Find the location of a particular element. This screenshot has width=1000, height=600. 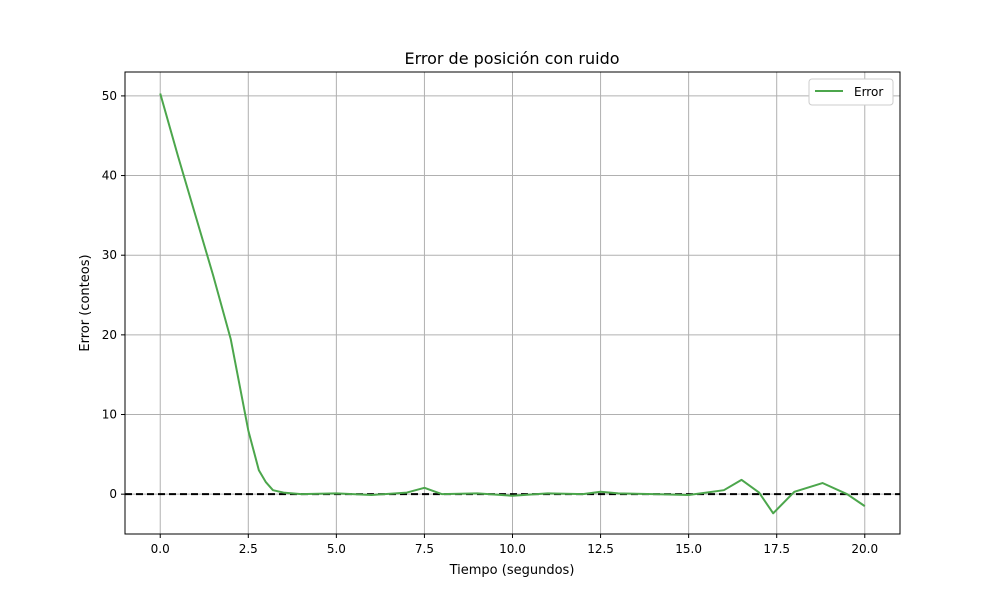

legend-box is located at coordinates (851, 92).